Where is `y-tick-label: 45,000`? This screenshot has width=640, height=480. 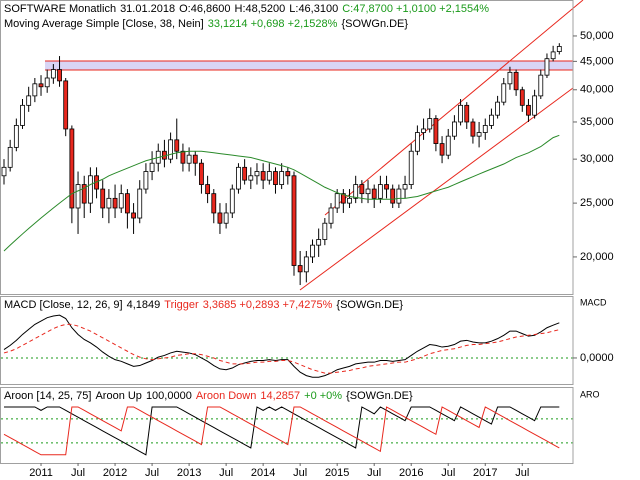 y-tick-label: 45,000 is located at coordinates (597, 61).